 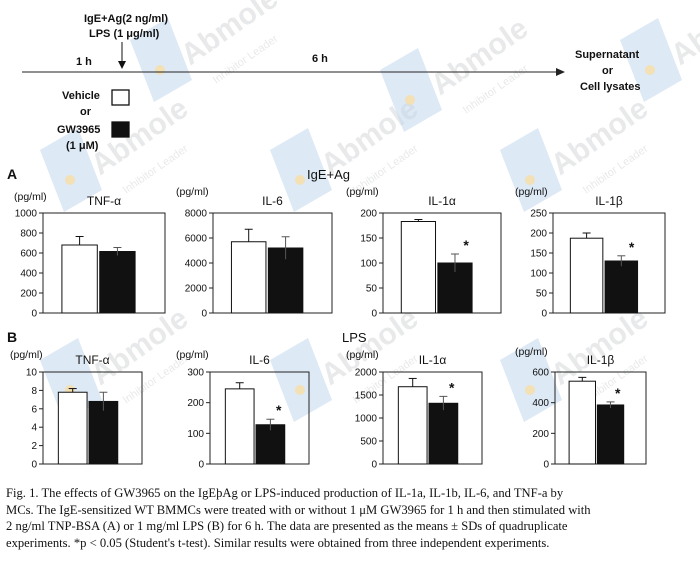 What do you see at coordinates (34, 428) in the screenshot?
I see `y-tick-label: 4` at bounding box center [34, 428].